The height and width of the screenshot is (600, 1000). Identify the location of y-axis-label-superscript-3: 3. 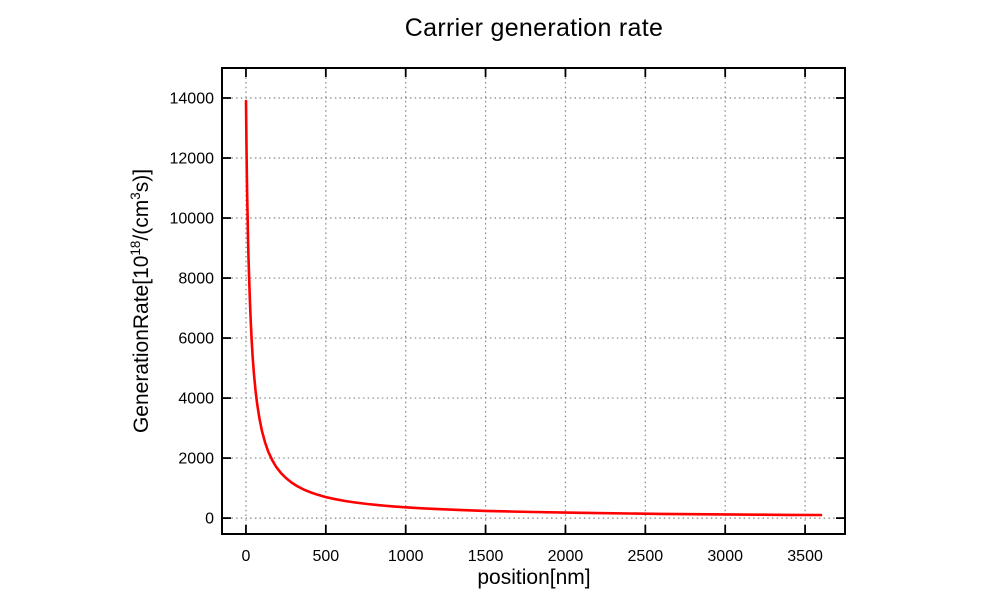
(135, 196).